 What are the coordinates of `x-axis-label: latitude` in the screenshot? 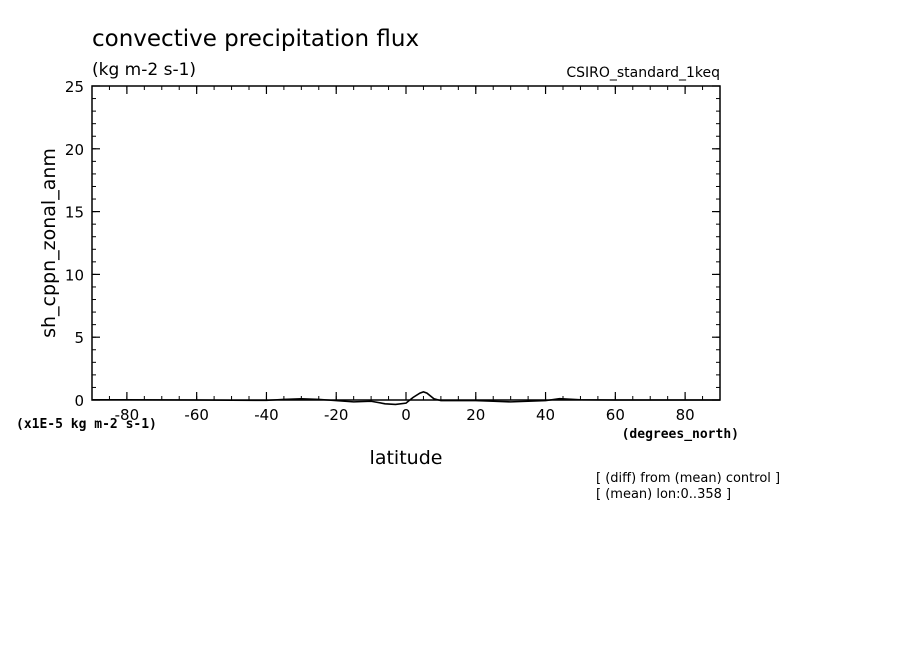 It's located at (406, 458).